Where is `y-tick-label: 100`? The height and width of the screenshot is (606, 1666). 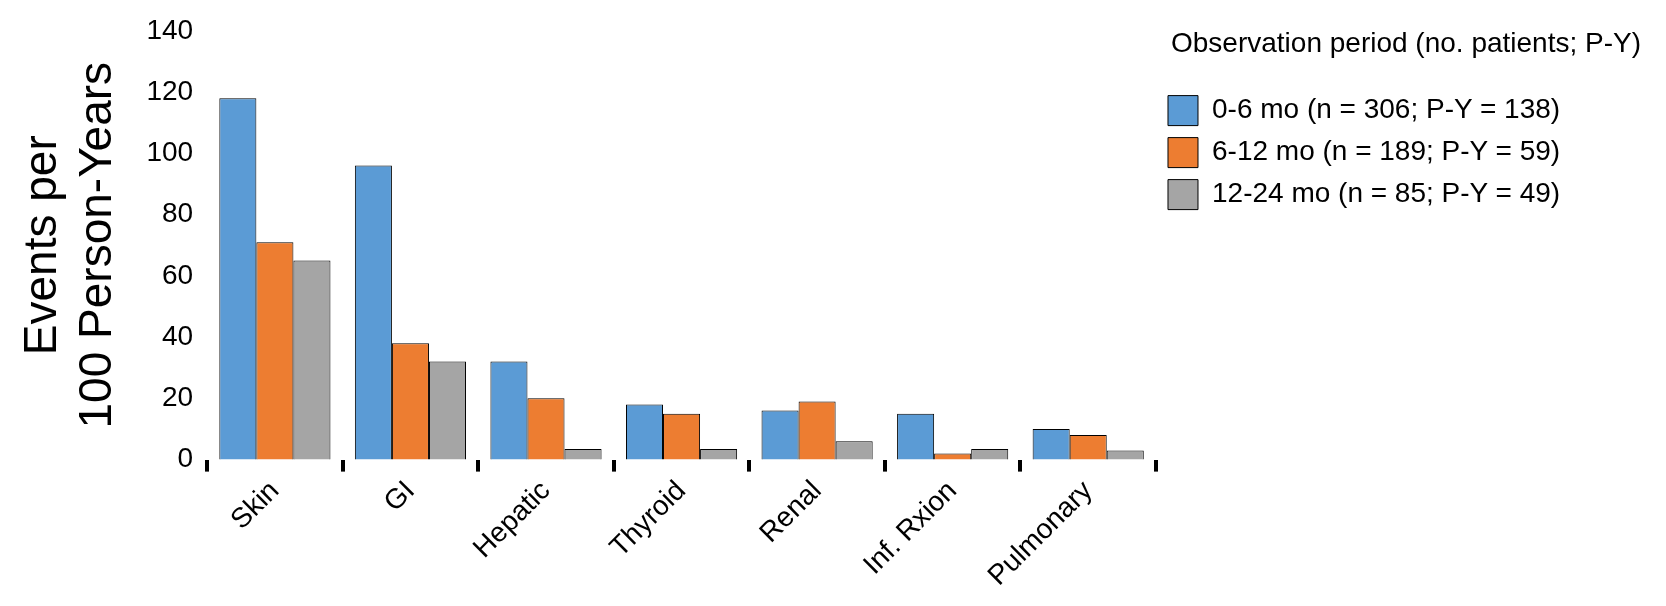
y-tick-label: 100 is located at coordinates (170, 152).